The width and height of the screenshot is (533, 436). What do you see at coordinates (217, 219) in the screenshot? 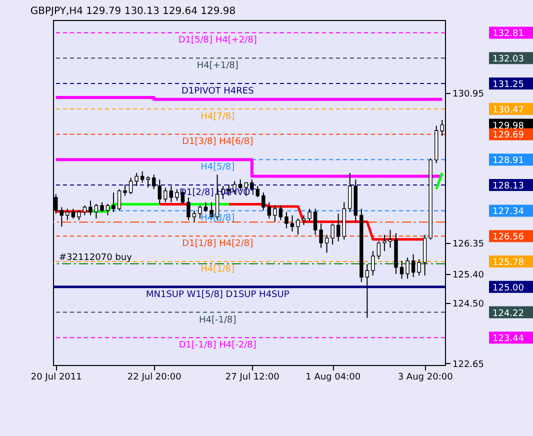
I see `ref-line-label: H4[3/8]` at bounding box center [217, 219].